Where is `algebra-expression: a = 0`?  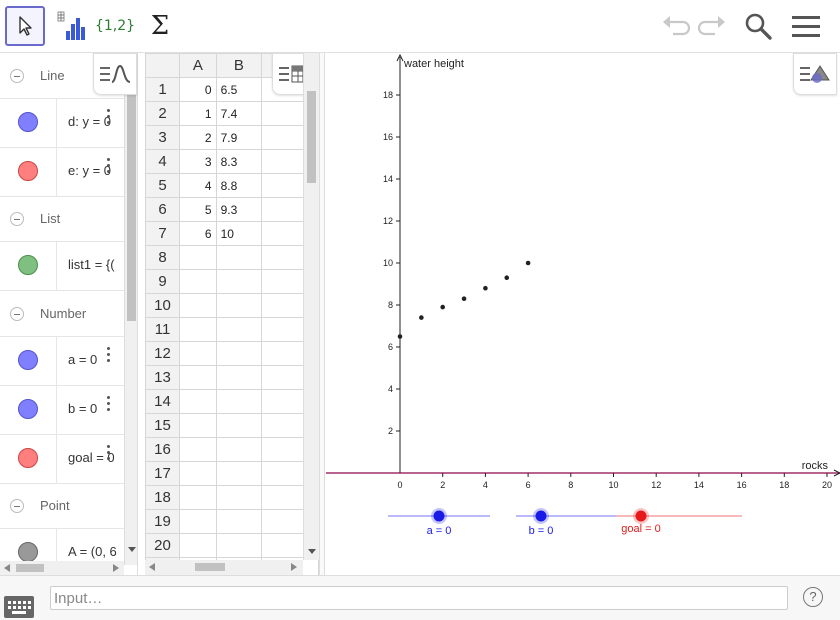 algebra-expression: a = 0 is located at coordinates (83, 359).